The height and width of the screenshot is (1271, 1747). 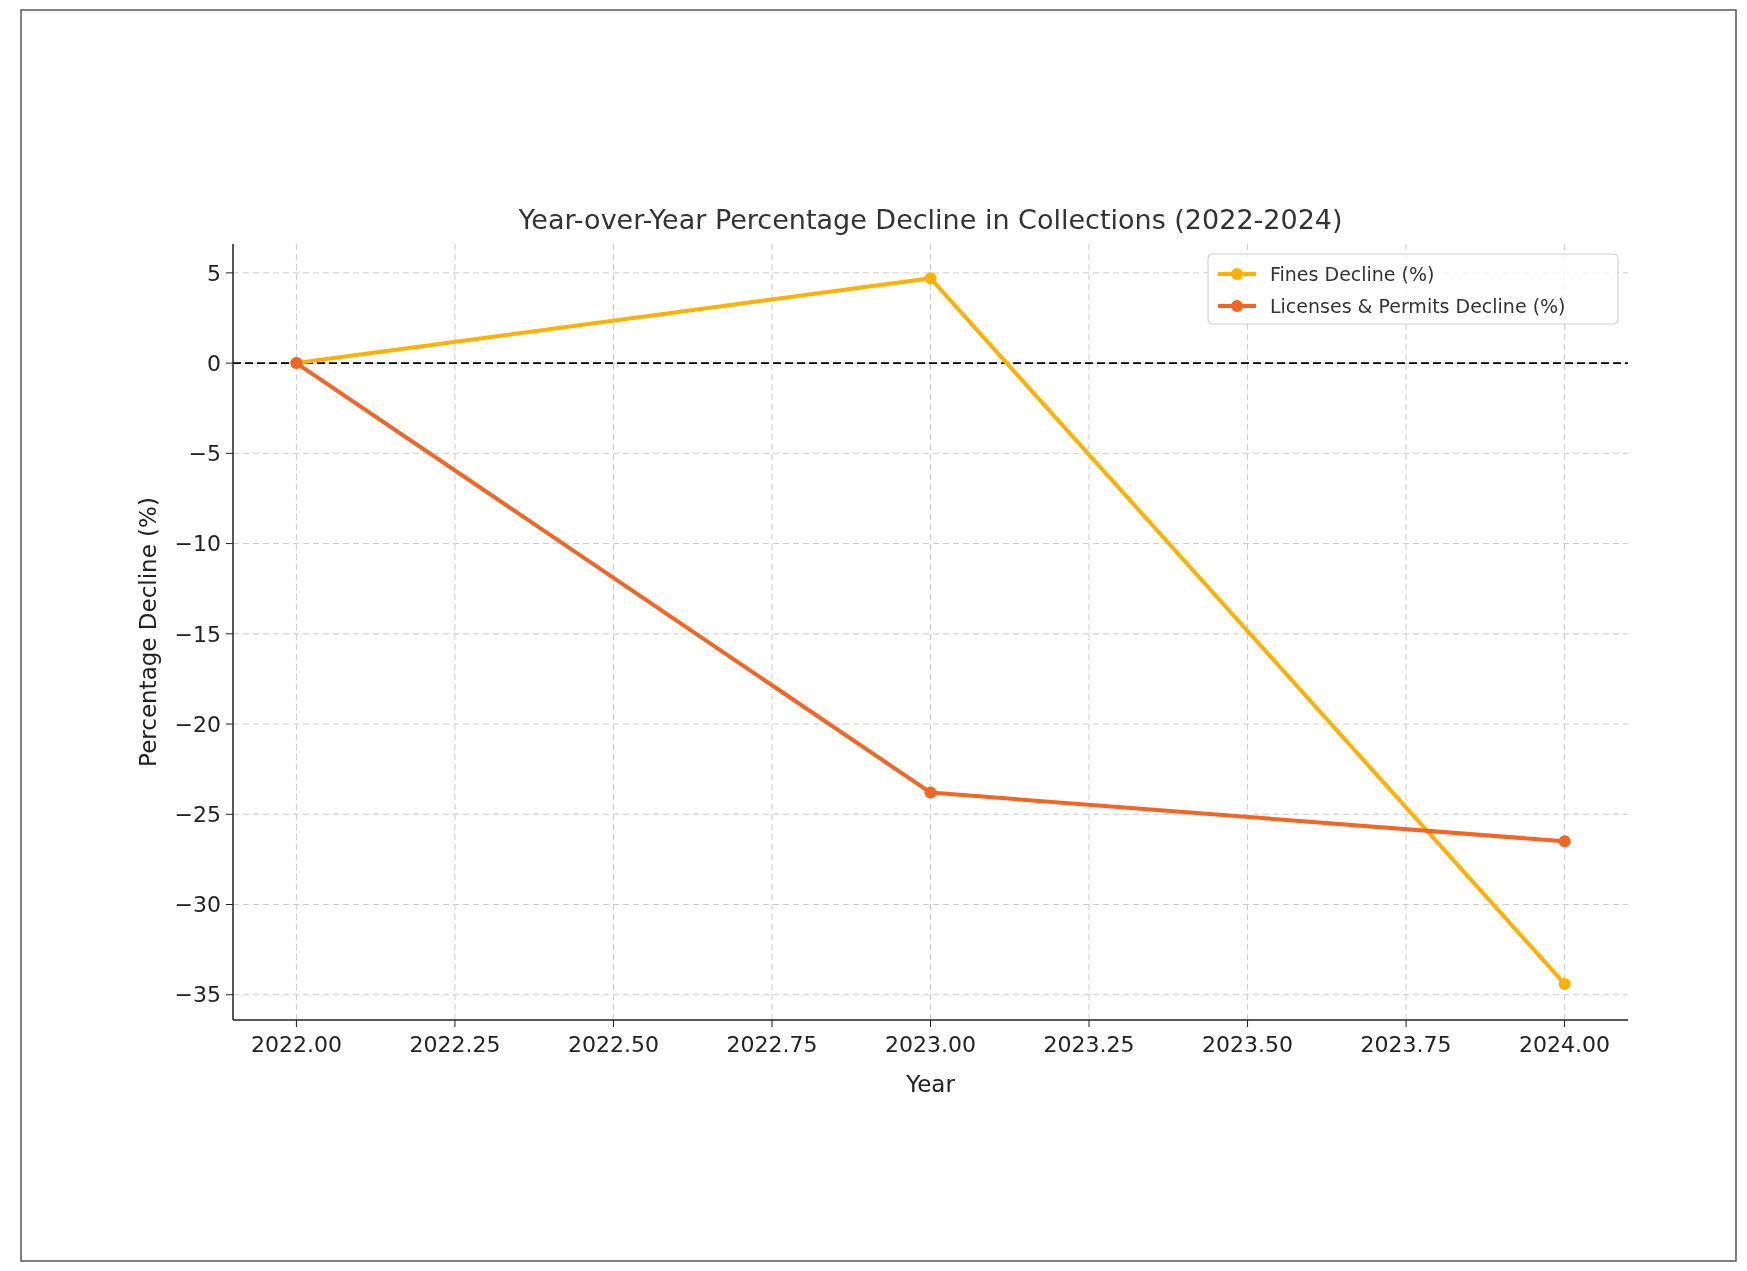 I want to click on y-tick-label: −20, so click(x=197, y=724).